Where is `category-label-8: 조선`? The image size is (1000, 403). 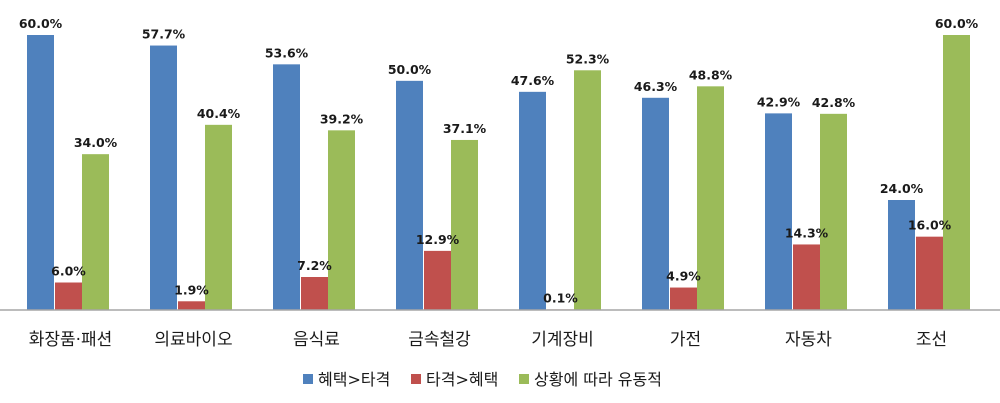
category-label-8: 조선 is located at coordinates (931, 340).